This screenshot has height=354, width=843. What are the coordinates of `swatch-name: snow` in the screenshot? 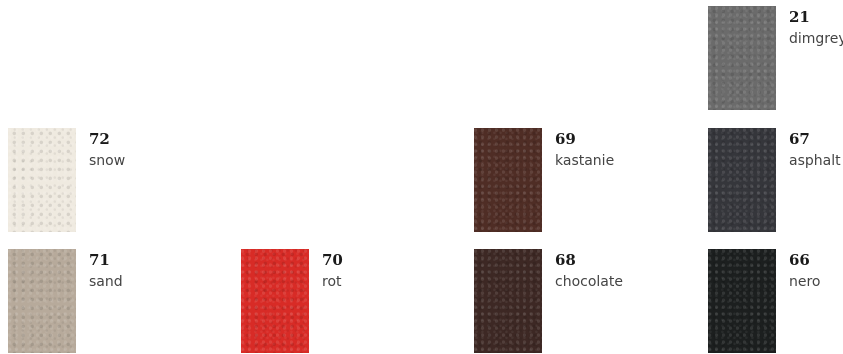 It's located at (107, 161).